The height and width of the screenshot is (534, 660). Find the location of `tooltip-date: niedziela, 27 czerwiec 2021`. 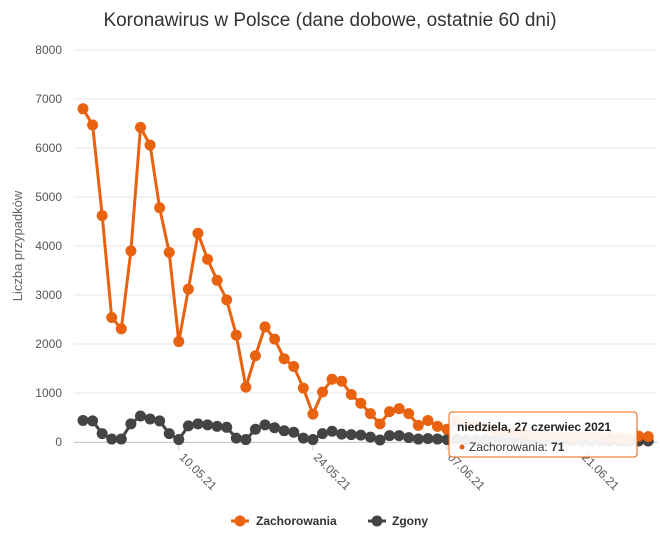

tooltip-date: niedziela, 27 czerwiec 2021 is located at coordinates (534, 427).